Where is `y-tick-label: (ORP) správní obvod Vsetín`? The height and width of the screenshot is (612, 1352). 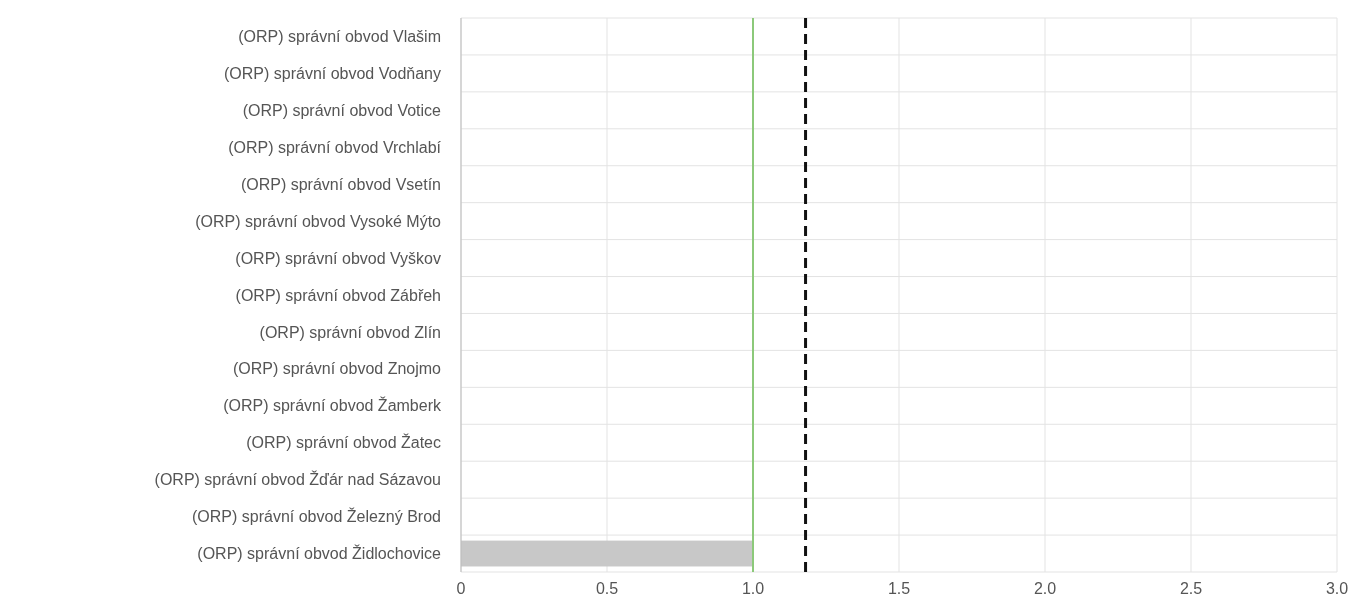 y-tick-label: (ORP) správní obvod Vsetín is located at coordinates (340, 184).